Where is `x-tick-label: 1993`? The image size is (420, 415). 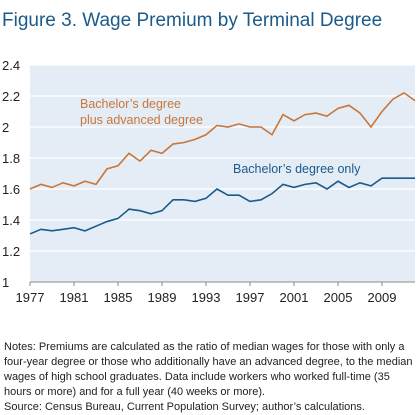 x-tick-label: 1993 is located at coordinates (206, 297).